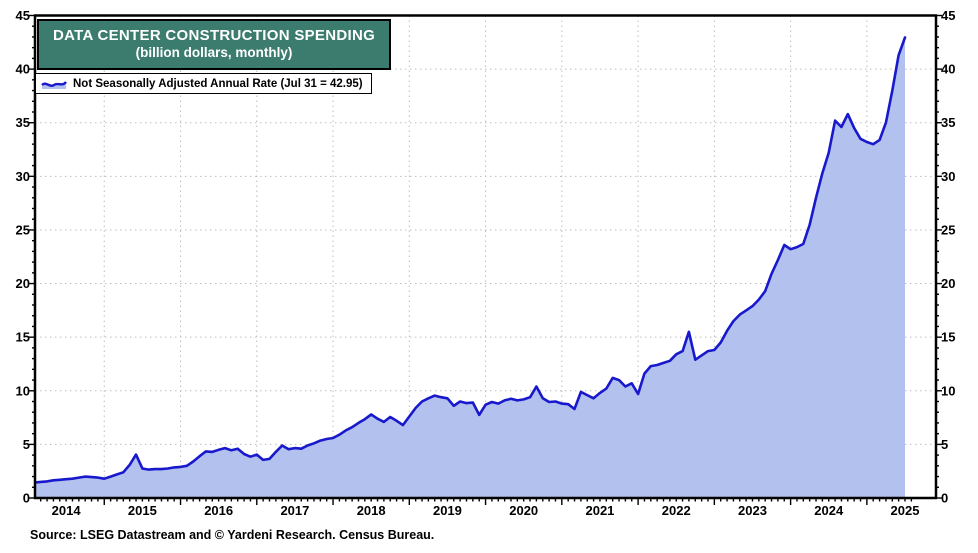 Image resolution: width=978 pixels, height=553 pixels. I want to click on y-tick-label-left: 10, so click(23, 390).